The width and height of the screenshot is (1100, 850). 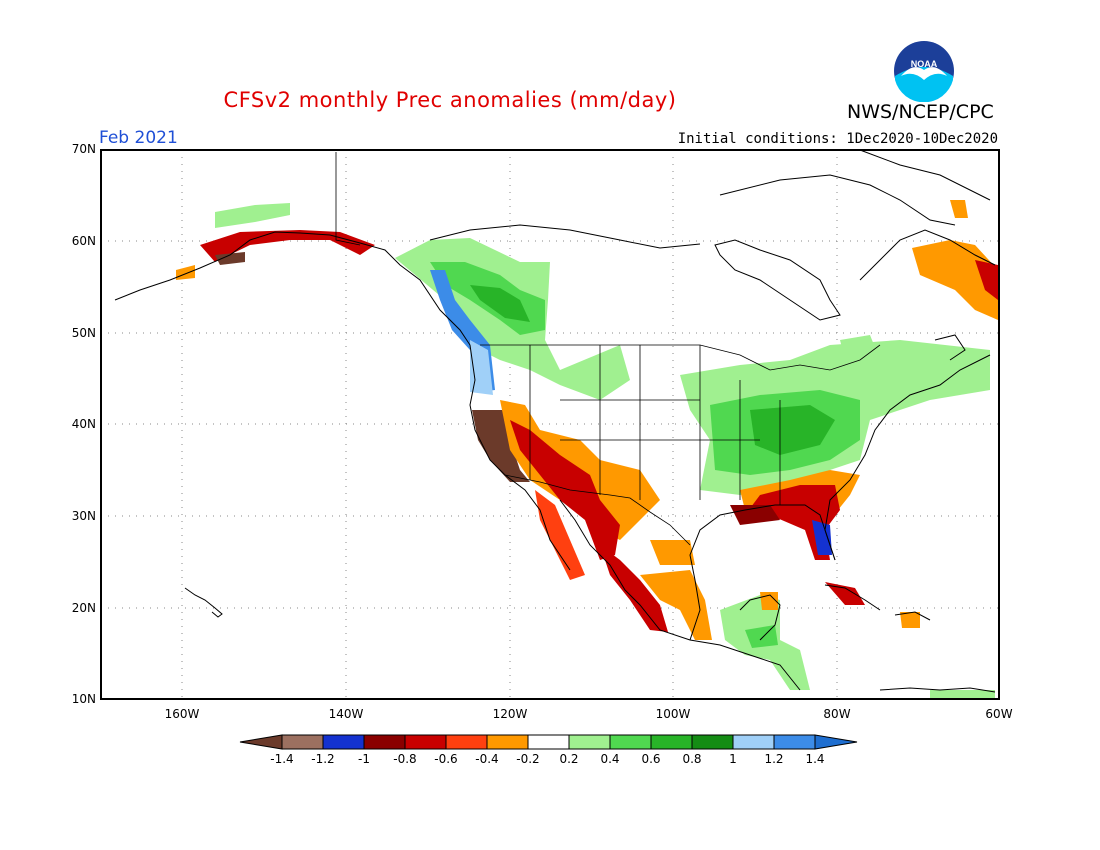 I want to click on colorbar-tick-label: 0.6, so click(x=651, y=759).